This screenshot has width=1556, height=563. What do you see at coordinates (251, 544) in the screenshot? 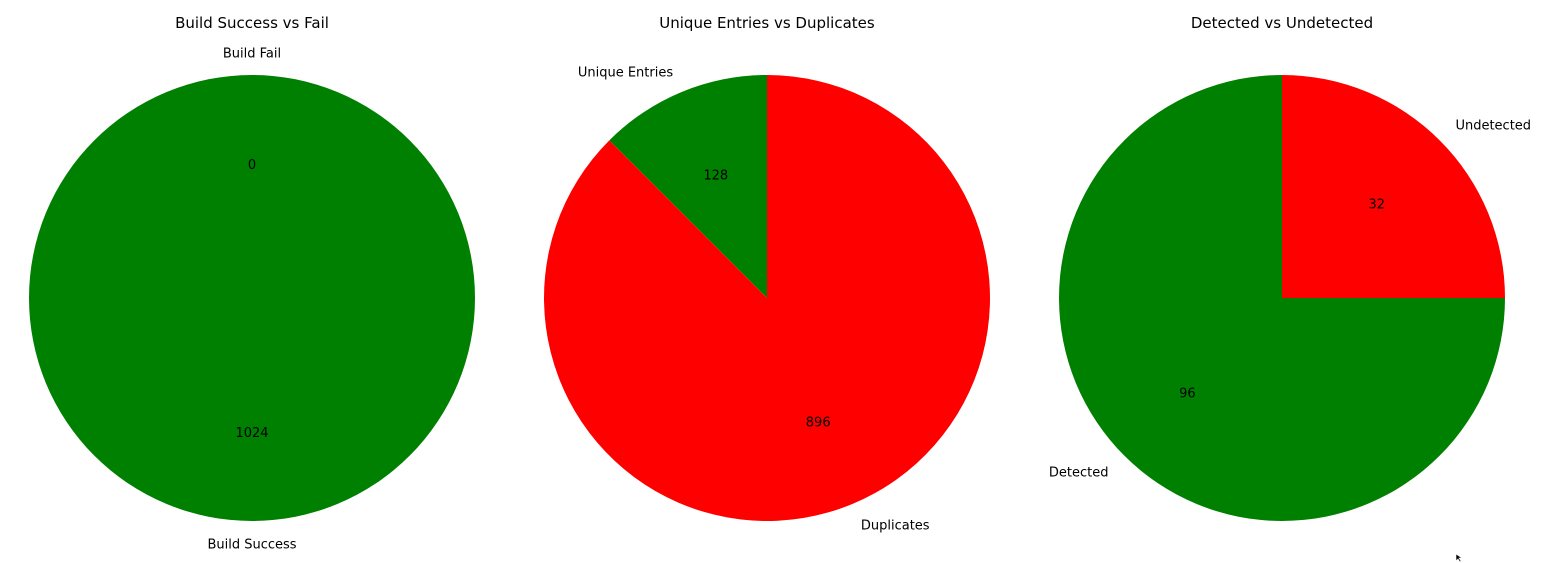
I see `slice-label-build-success: Build Success` at bounding box center [251, 544].